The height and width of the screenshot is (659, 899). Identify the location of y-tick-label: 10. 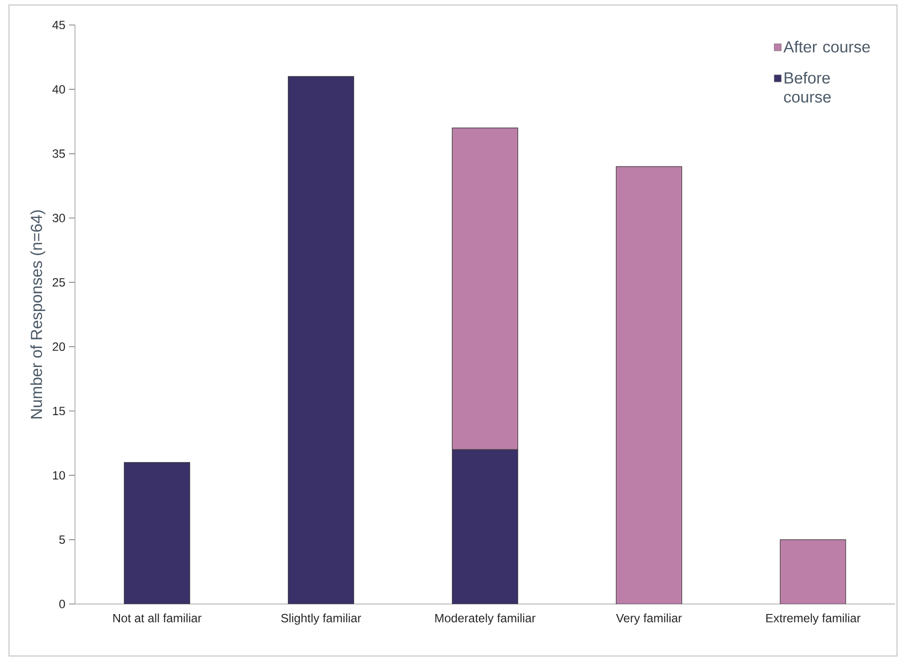
(59, 475).